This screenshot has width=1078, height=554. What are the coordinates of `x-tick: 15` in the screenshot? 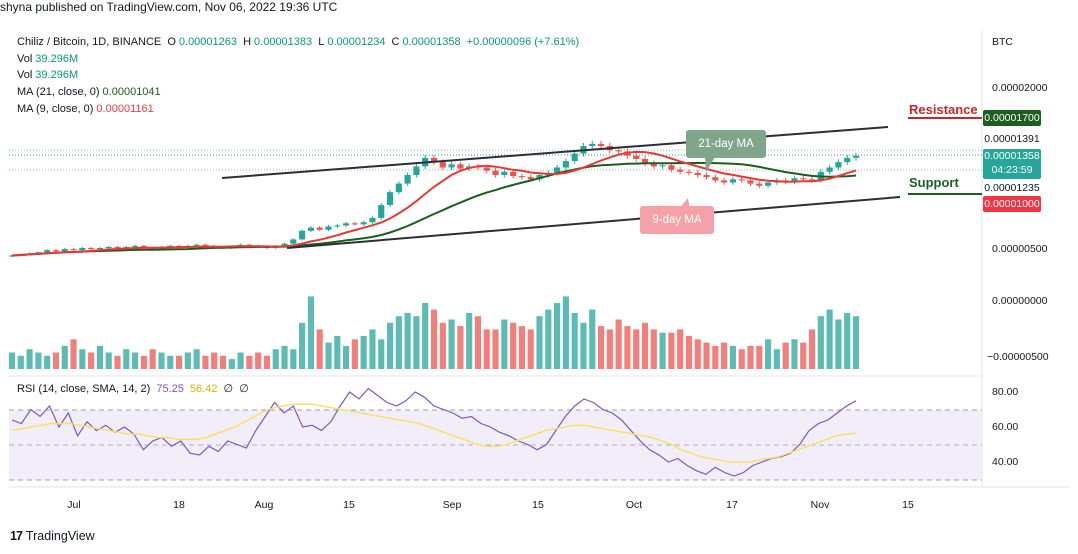 It's located at (538, 505).